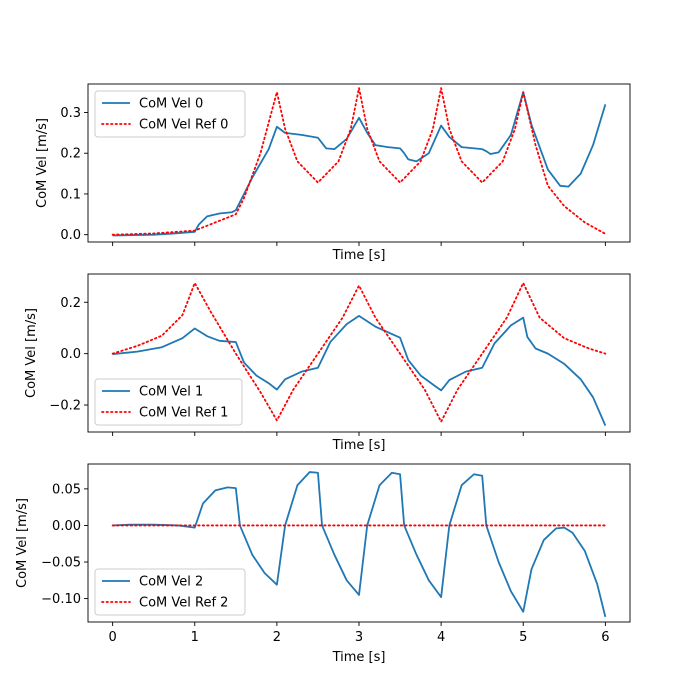  Describe the element at coordinates (70, 154) in the screenshot. I see `y-tick-label-0-2: 0.2` at that location.